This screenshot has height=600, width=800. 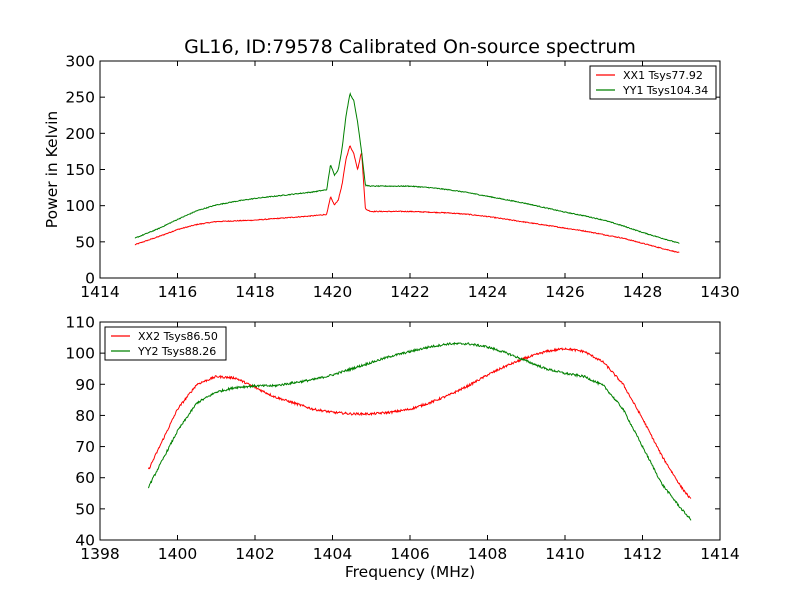 What do you see at coordinates (80, 98) in the screenshot?
I see `plot-0-ytick-label-5: 250` at bounding box center [80, 98].